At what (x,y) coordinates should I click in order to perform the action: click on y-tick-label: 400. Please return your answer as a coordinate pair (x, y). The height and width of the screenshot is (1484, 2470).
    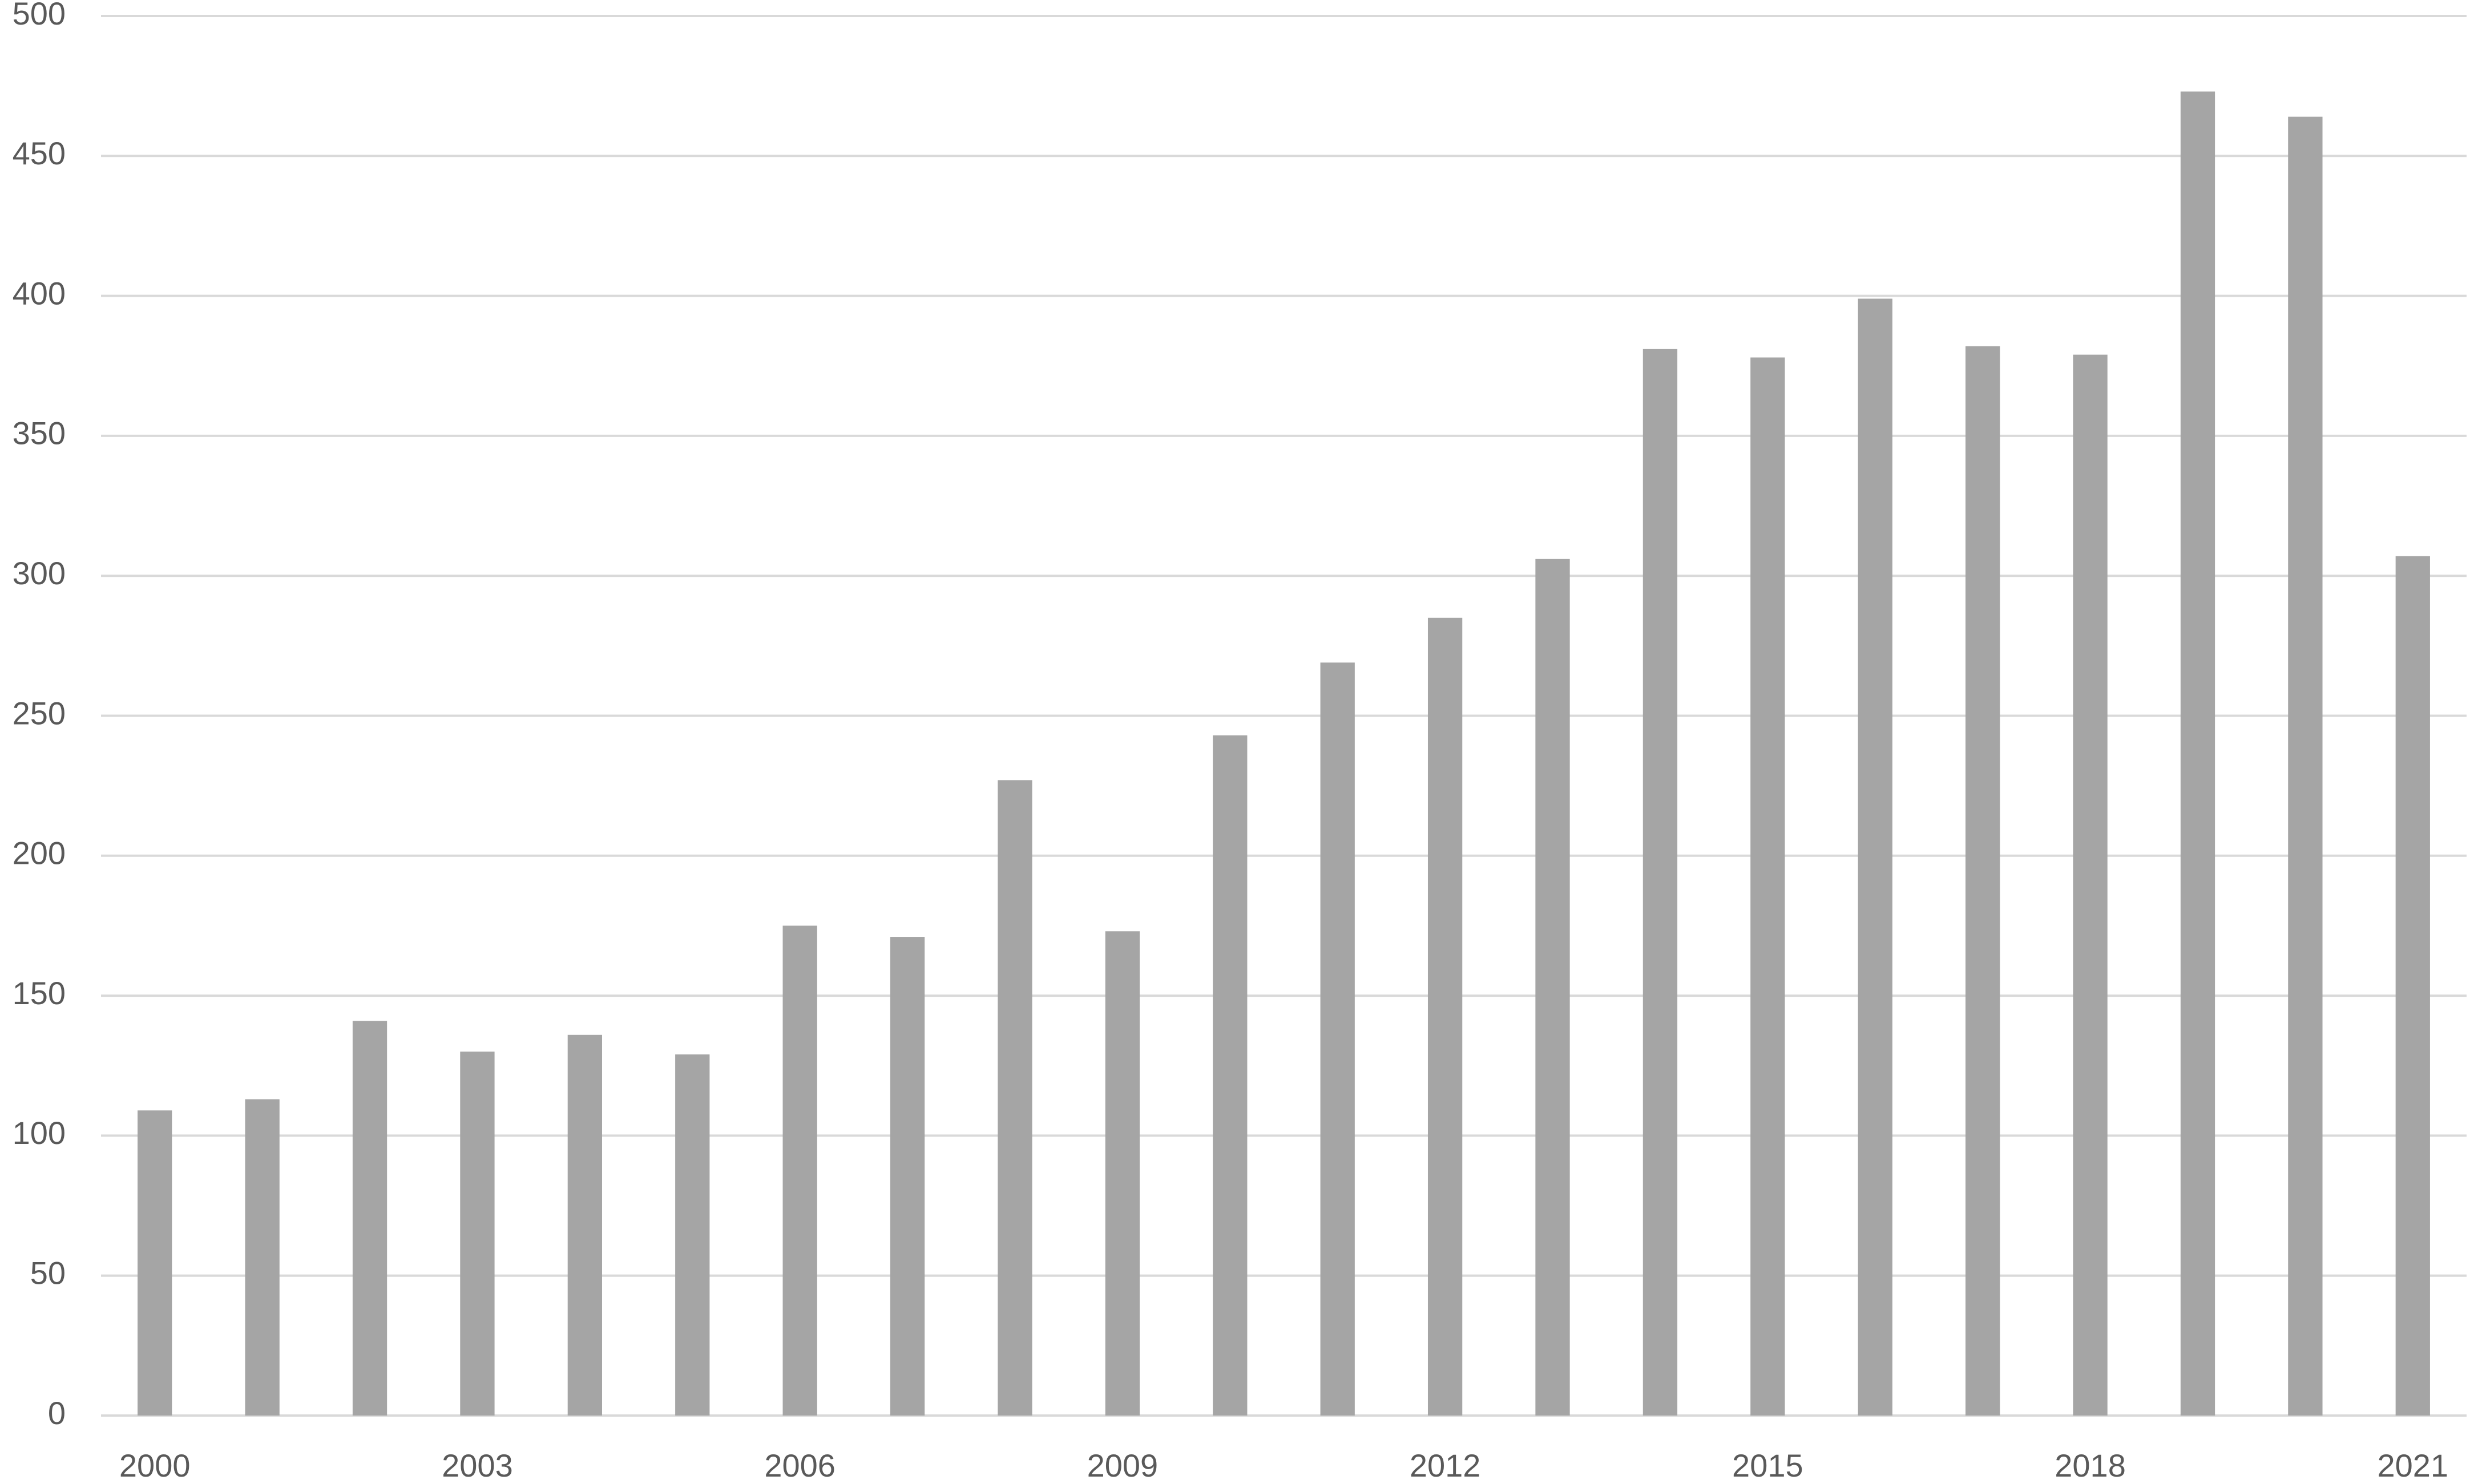
    Looking at the image, I should click on (39, 293).